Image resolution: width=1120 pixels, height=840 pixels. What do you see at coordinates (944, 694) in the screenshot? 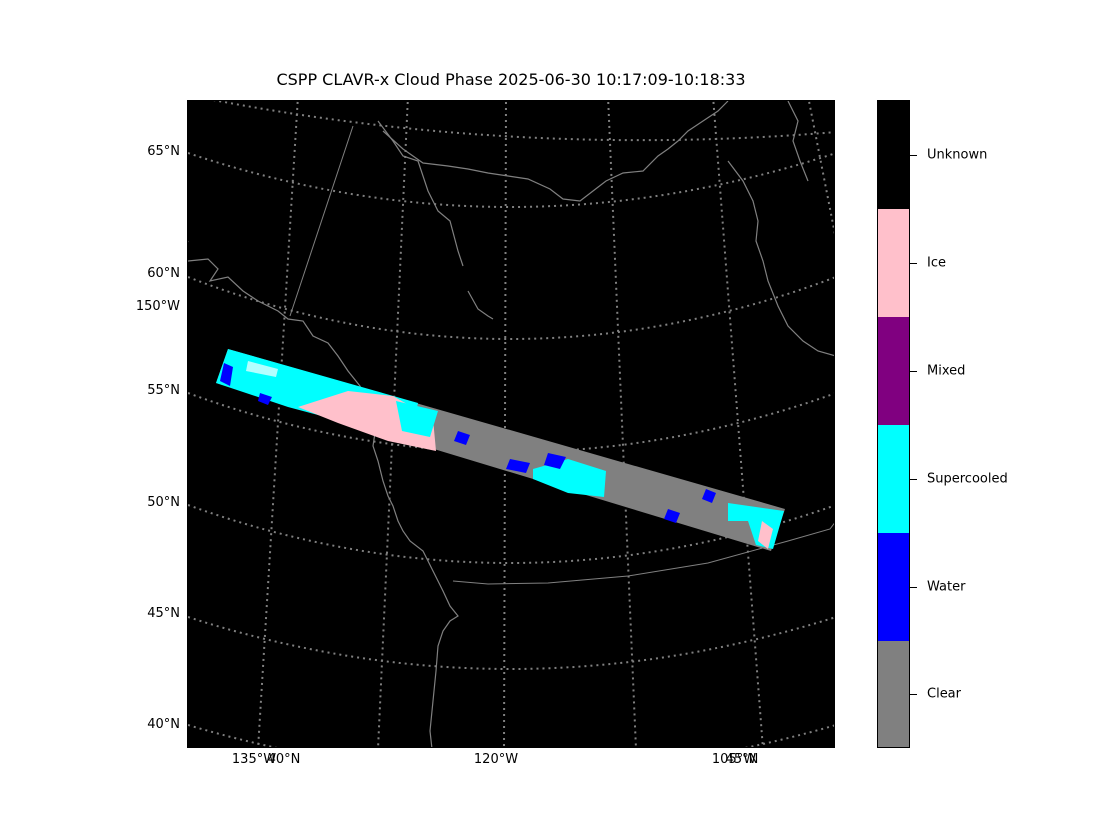
I see `colorbar-label-clear: Clear` at bounding box center [944, 694].